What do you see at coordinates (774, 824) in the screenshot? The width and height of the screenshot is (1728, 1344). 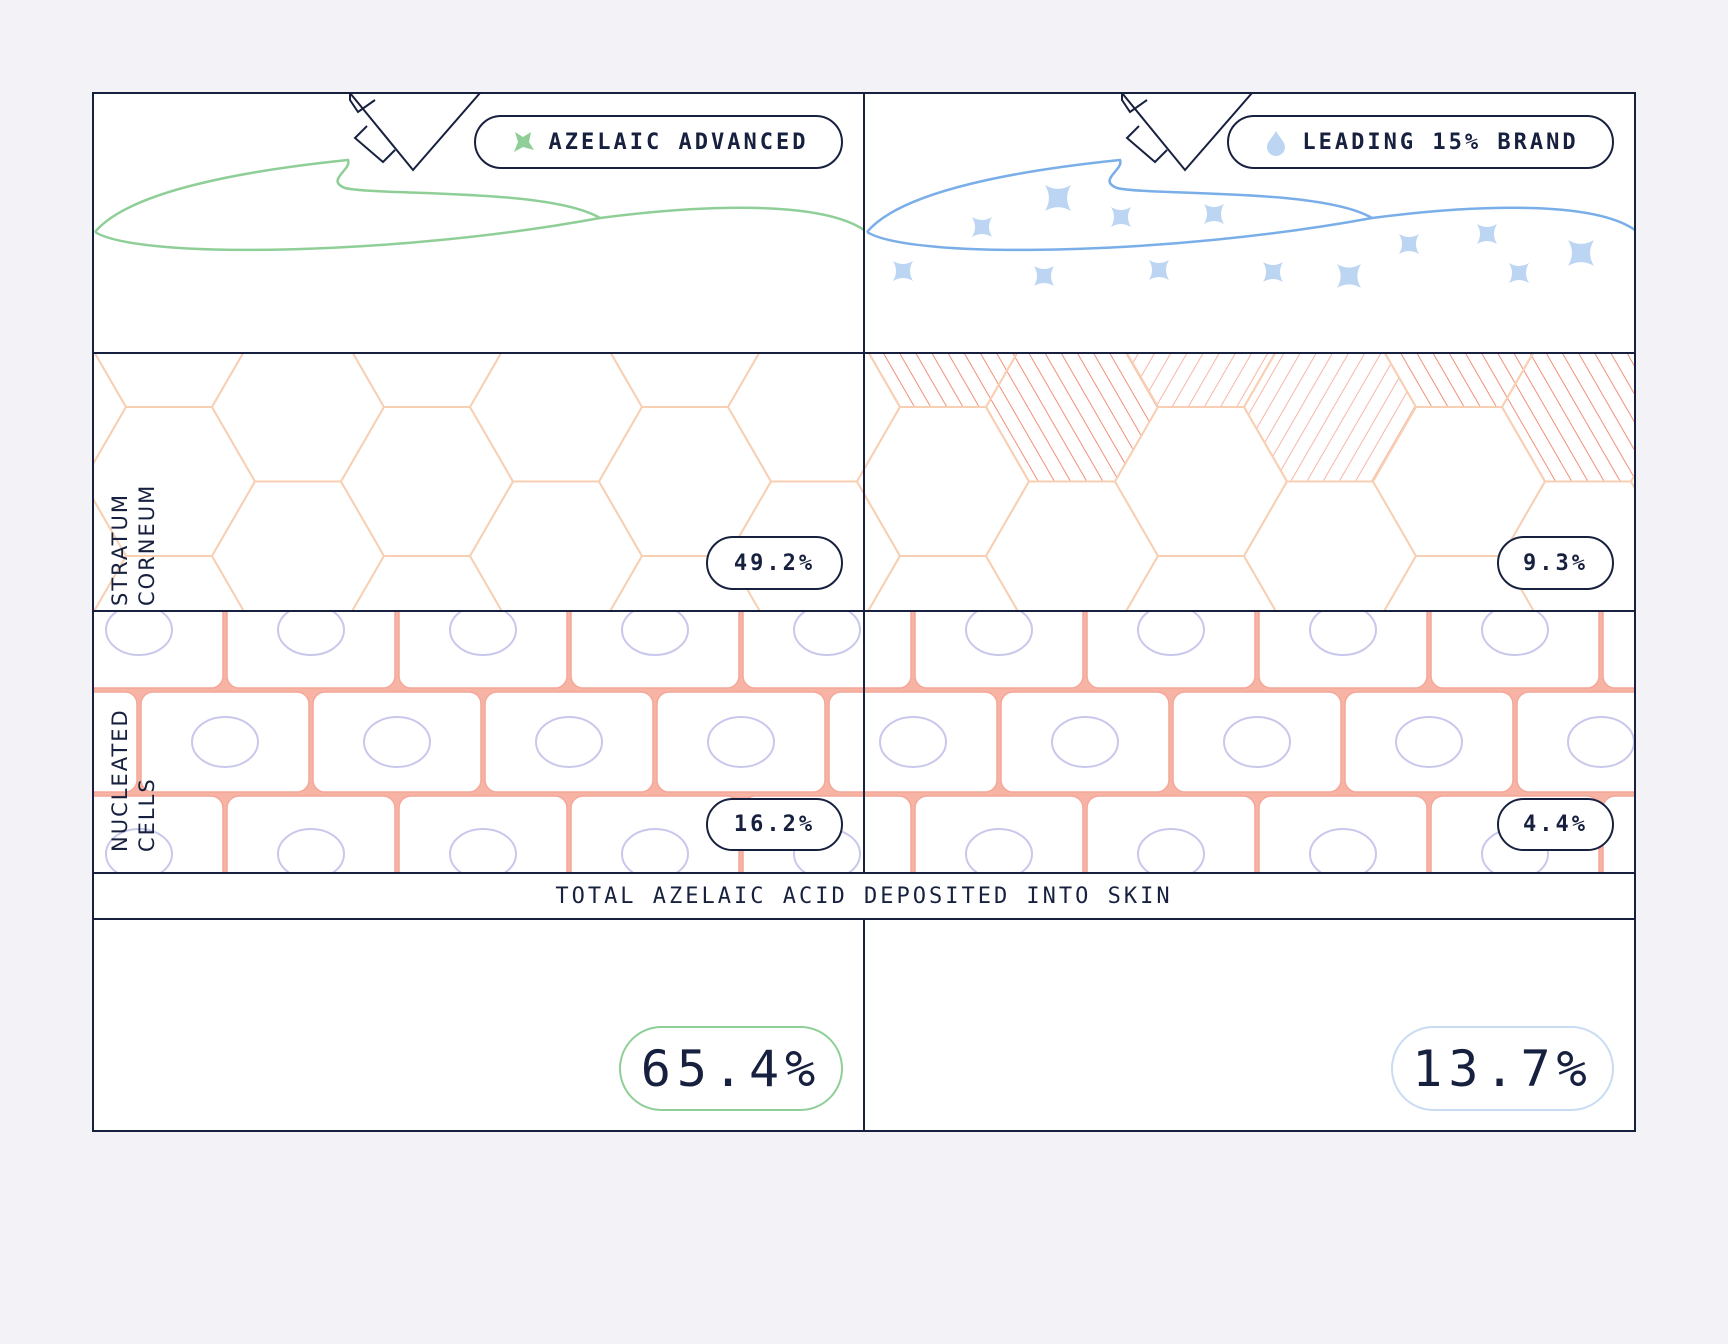 I see `value-pill: 16.2%` at bounding box center [774, 824].